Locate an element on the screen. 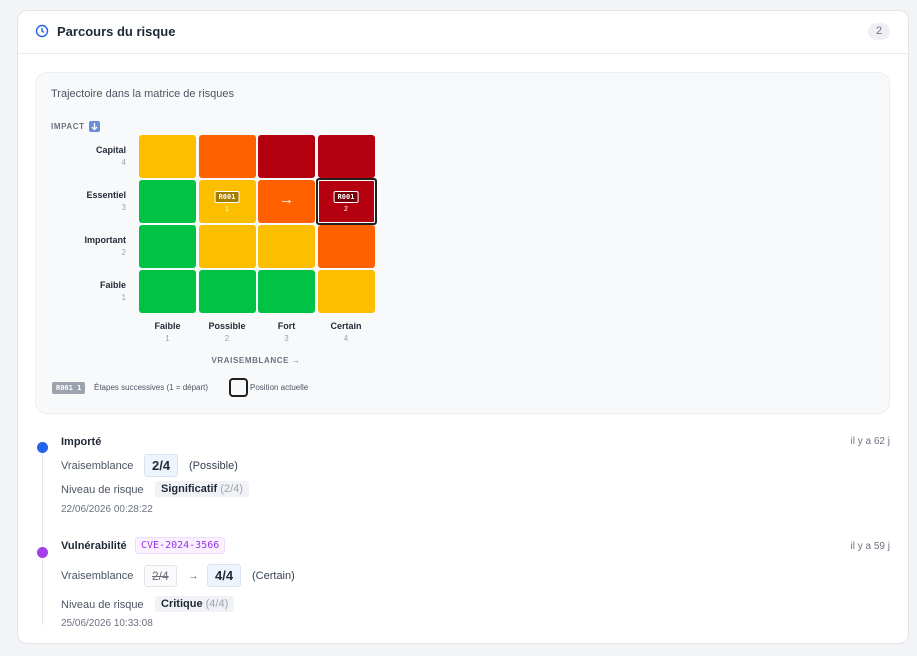  marker-step: 2 is located at coordinates (346, 209).